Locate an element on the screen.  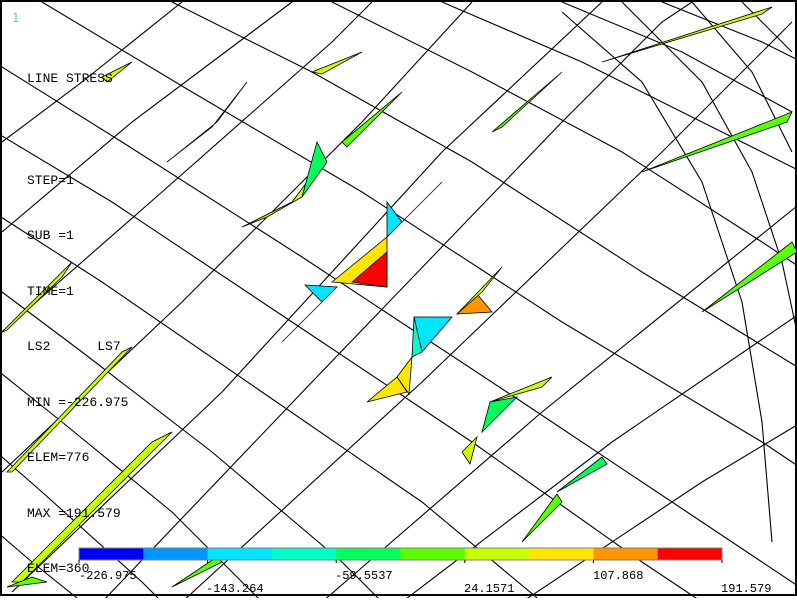
min-value: MIN =-226.975 is located at coordinates (78, 402).